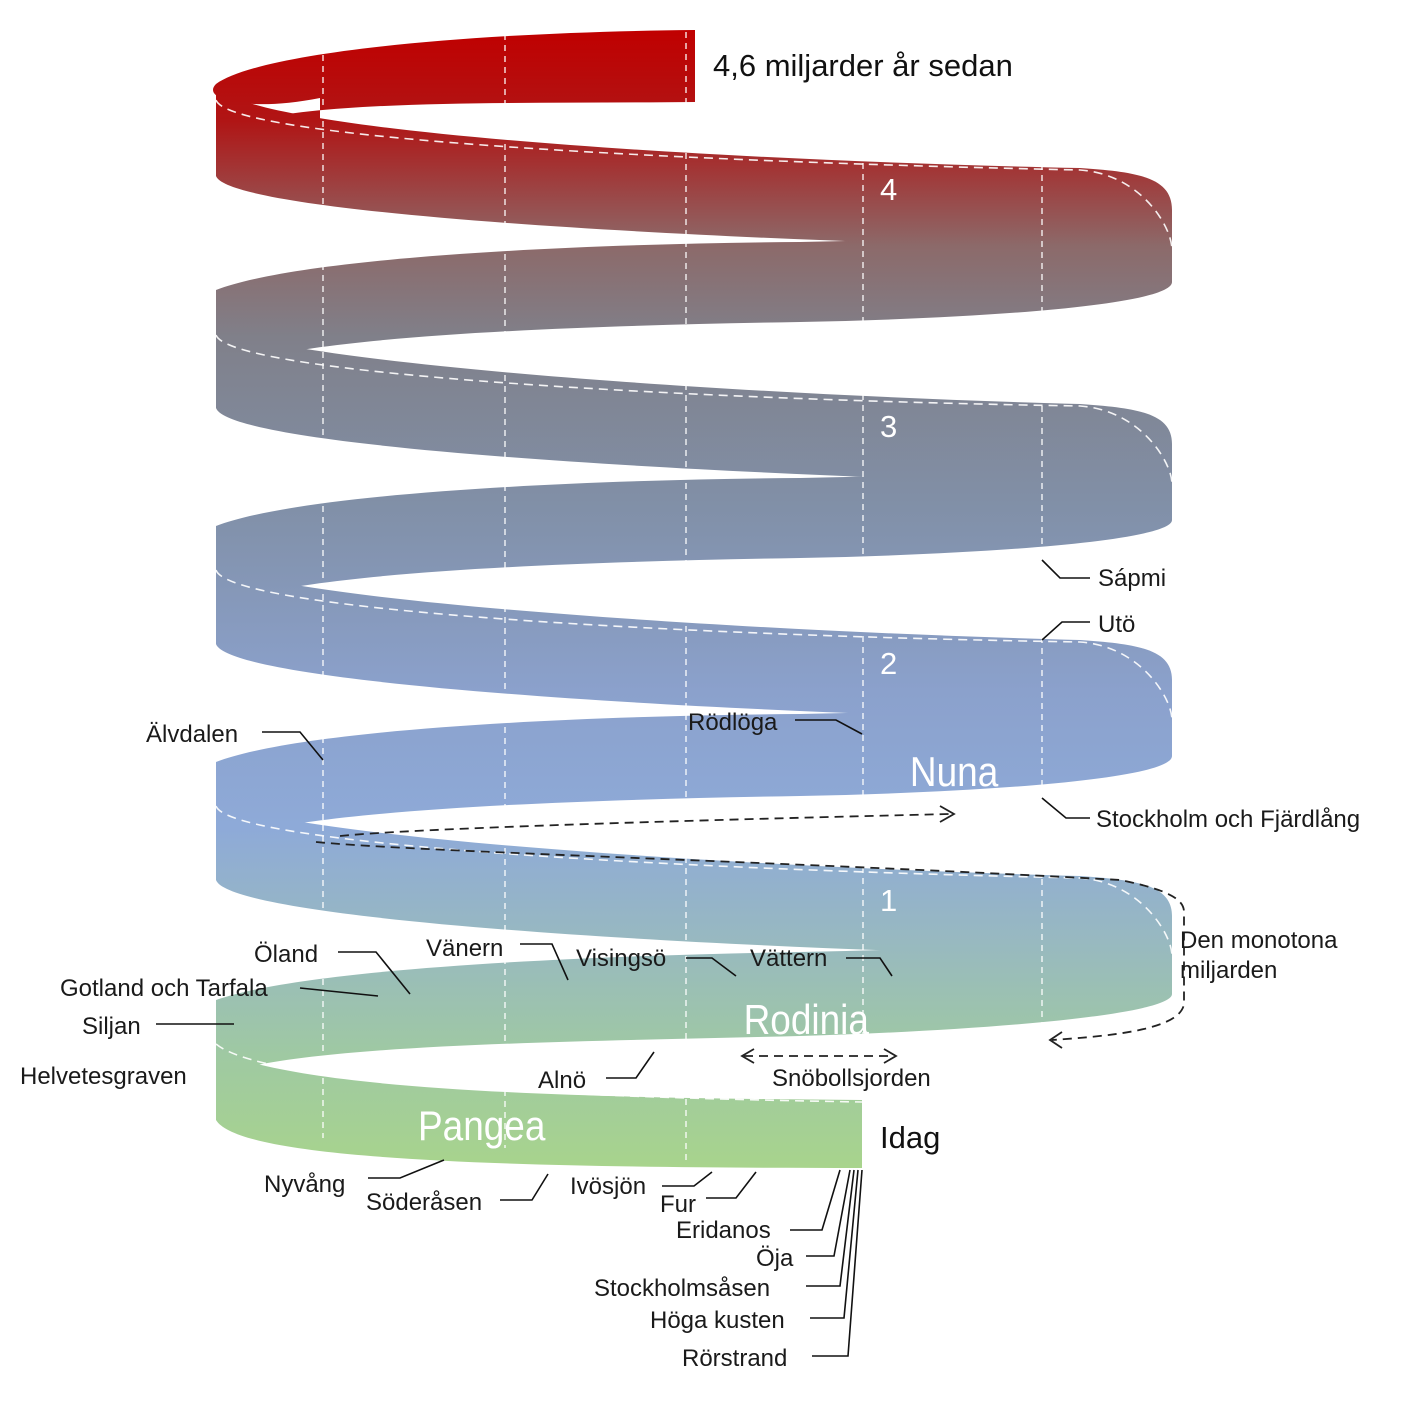 The image size is (1417, 1417). I want to click on label-siljan: Siljan, so click(111, 1026).